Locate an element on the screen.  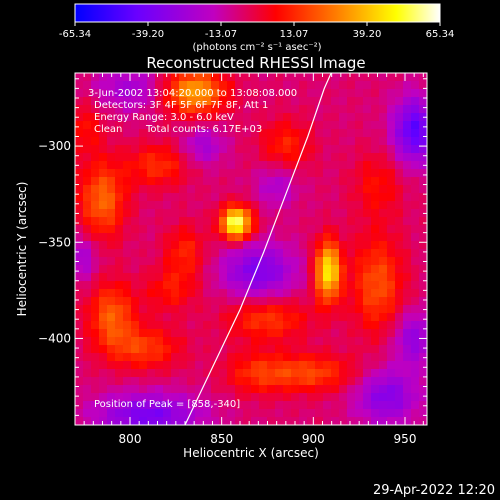
colorbar-gradient is located at coordinates (257, 13).